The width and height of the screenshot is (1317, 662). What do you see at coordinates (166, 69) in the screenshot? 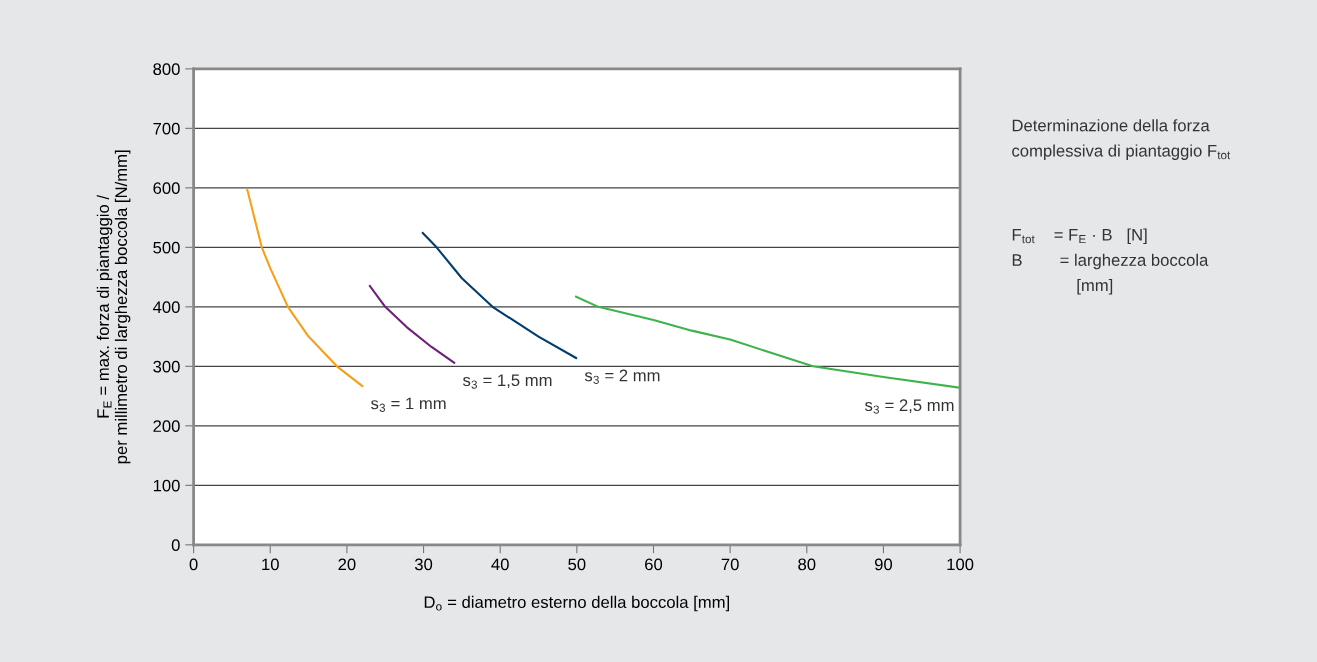
I see `y-tick-label: 800` at bounding box center [166, 69].